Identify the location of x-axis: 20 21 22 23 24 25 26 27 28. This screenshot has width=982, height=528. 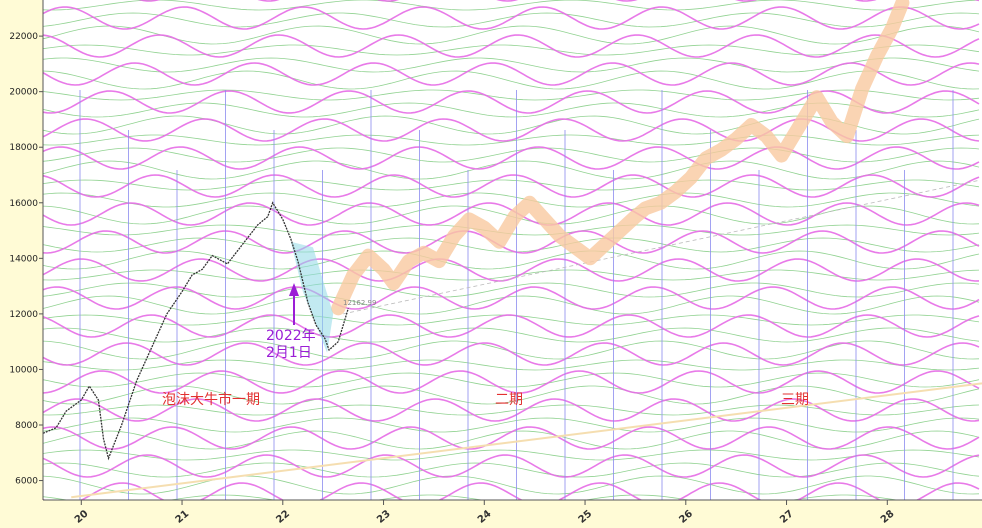
(491, 513).